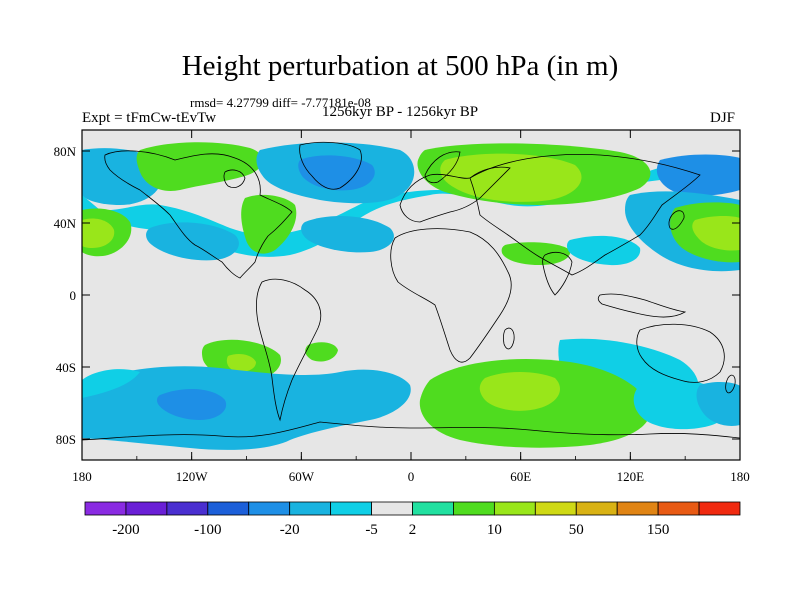 The image size is (800, 600). I want to click on contour-yellowgreen-siberia, so click(511, 177).